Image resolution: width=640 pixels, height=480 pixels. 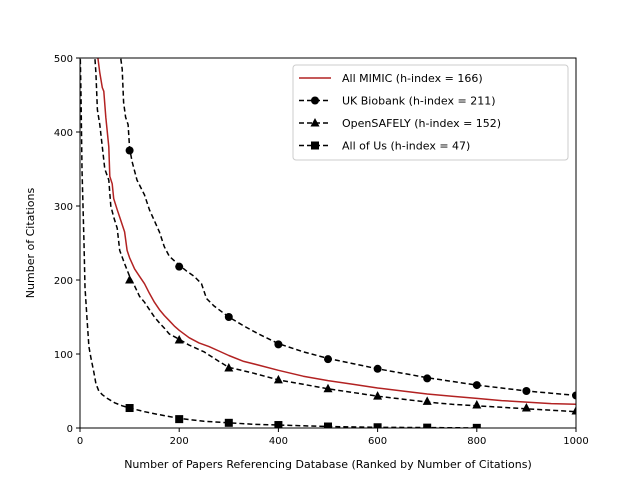 I want to click on x-tick-label: 0, so click(x=80, y=441).